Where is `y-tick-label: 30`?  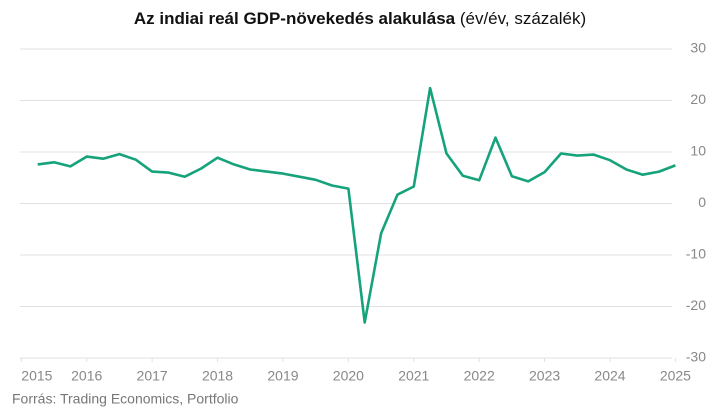
y-tick-label: 30 is located at coordinates (698, 48).